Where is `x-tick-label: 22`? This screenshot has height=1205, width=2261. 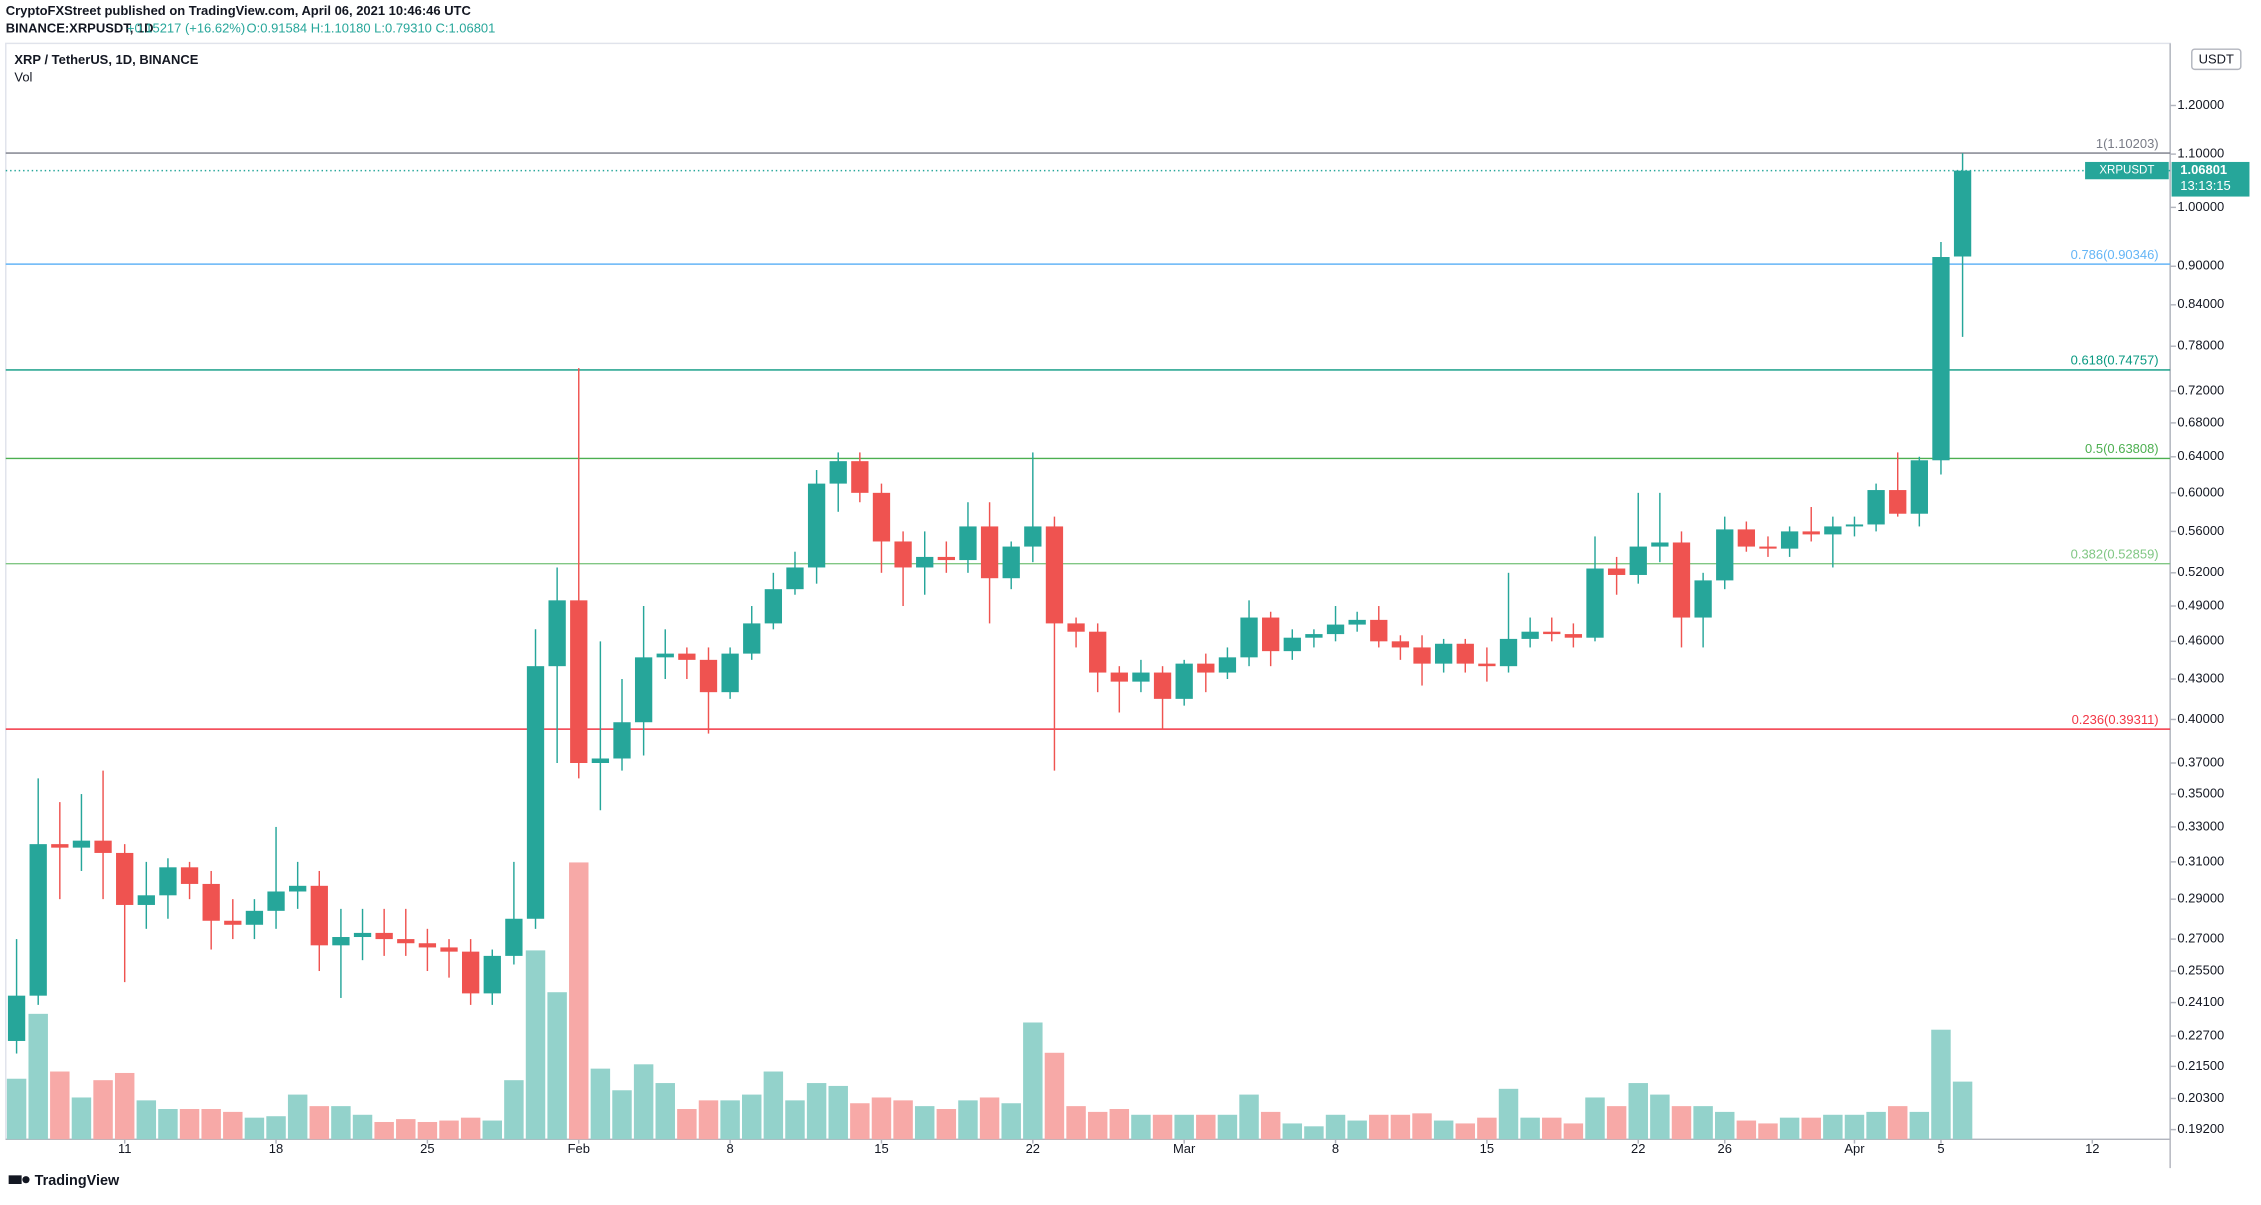 x-tick-label: 22 is located at coordinates (1638, 1148).